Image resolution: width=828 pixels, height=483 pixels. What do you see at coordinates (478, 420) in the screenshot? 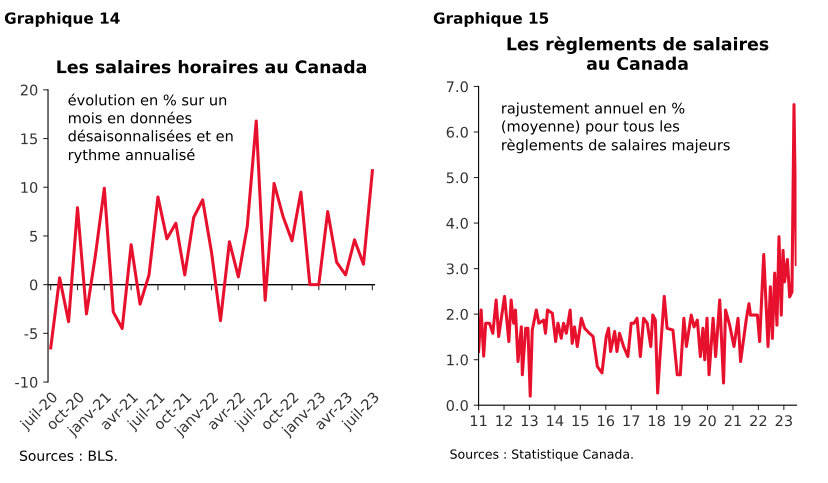
I see `x-tick-label: 11` at bounding box center [478, 420].